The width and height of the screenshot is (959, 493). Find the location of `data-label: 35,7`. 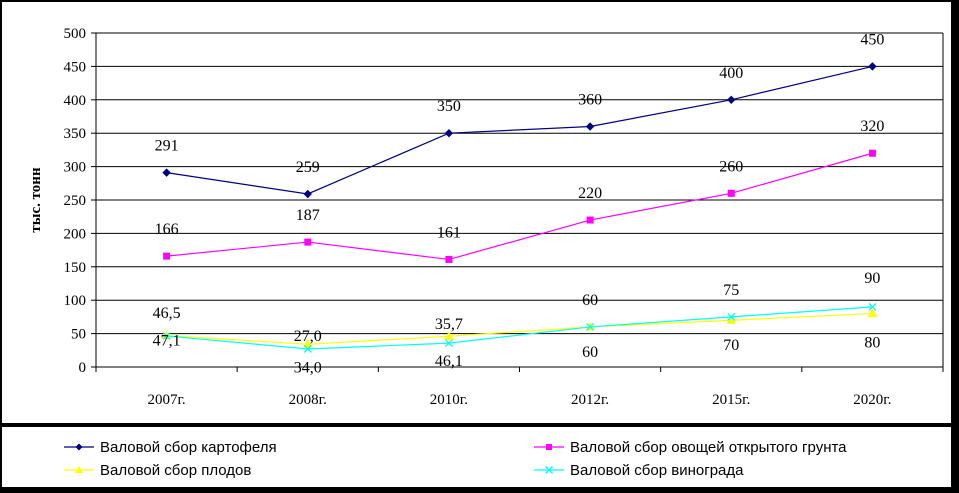

data-label: 35,7 is located at coordinates (449, 324).